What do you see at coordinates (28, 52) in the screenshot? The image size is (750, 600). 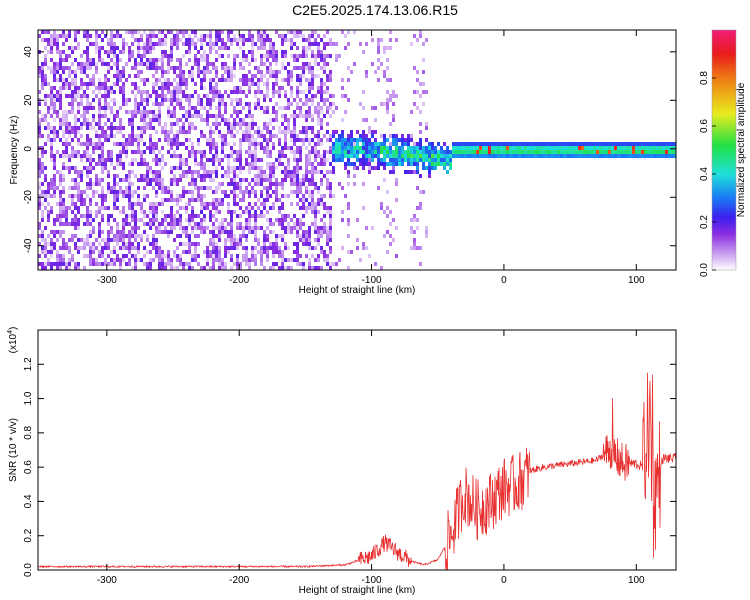 I see `spectrogram-y-tick-label: 40` at bounding box center [28, 52].